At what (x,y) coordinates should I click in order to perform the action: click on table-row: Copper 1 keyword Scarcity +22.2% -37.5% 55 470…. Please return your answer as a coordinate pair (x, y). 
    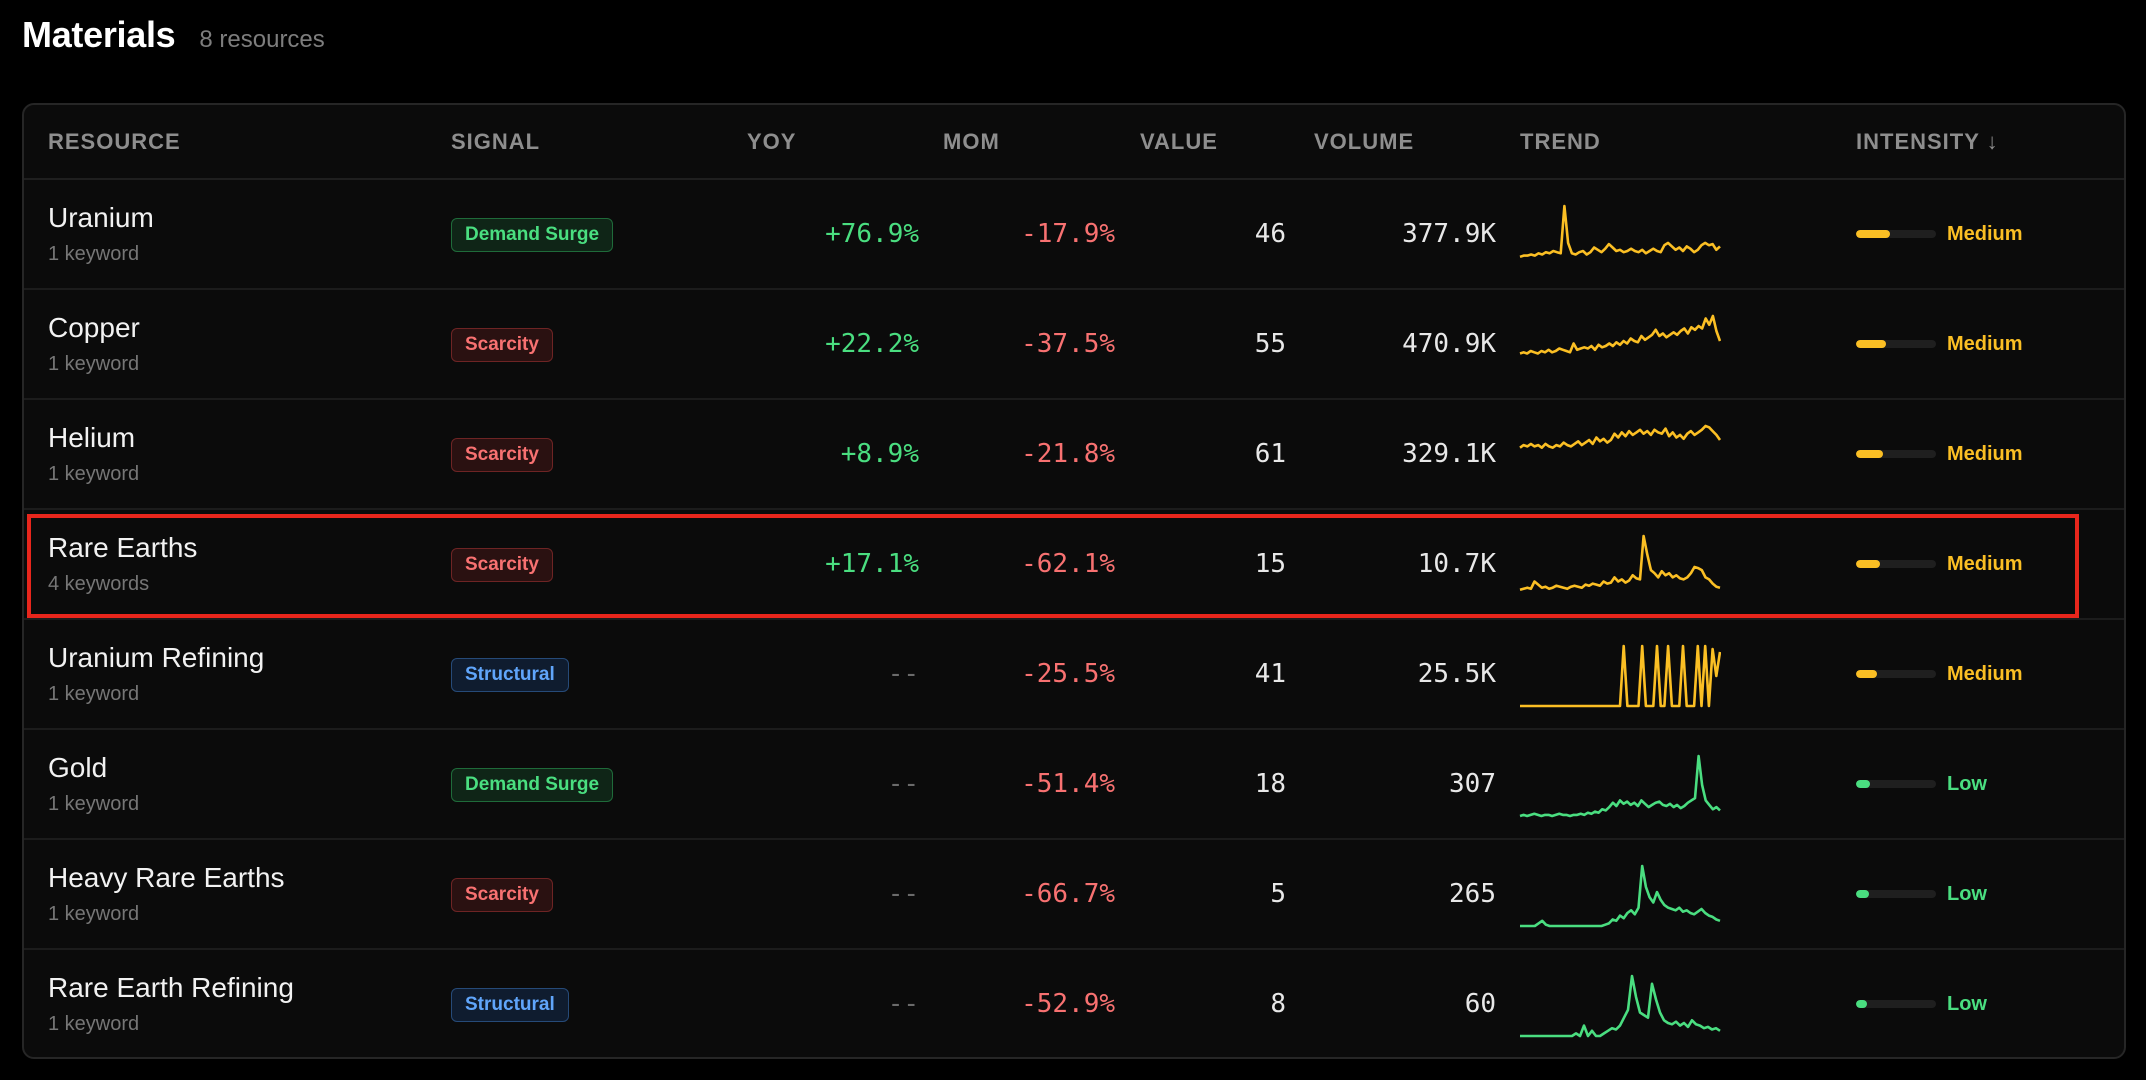
    Looking at the image, I should click on (1074, 345).